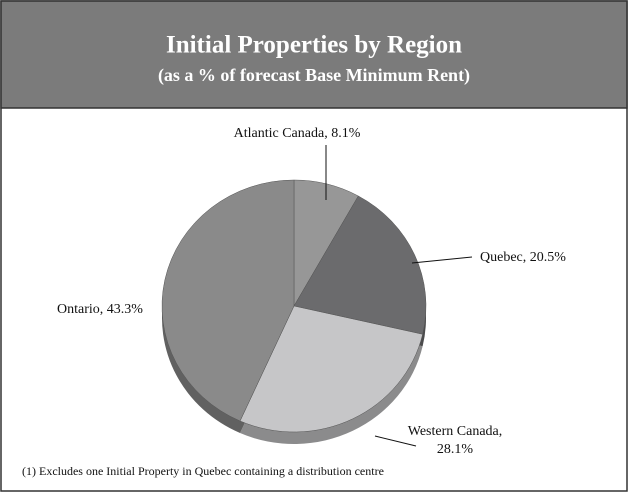  What do you see at coordinates (523, 257) in the screenshot?
I see `slice-label: Quebec, 20.5%` at bounding box center [523, 257].